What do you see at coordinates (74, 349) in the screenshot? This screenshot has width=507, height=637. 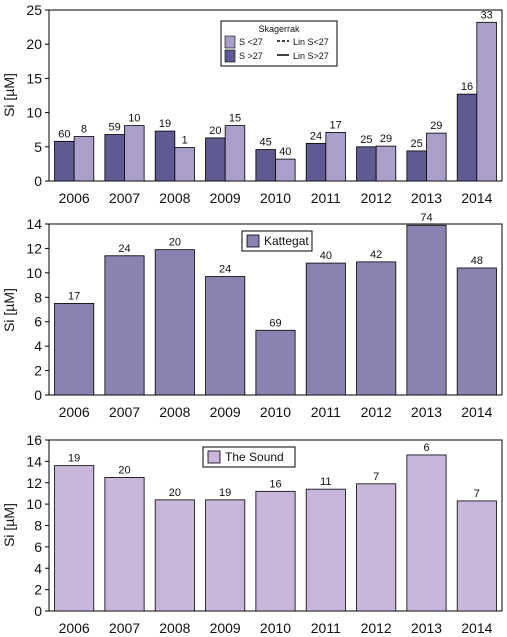 I see `bar-kattegat-2006` at bounding box center [74, 349].